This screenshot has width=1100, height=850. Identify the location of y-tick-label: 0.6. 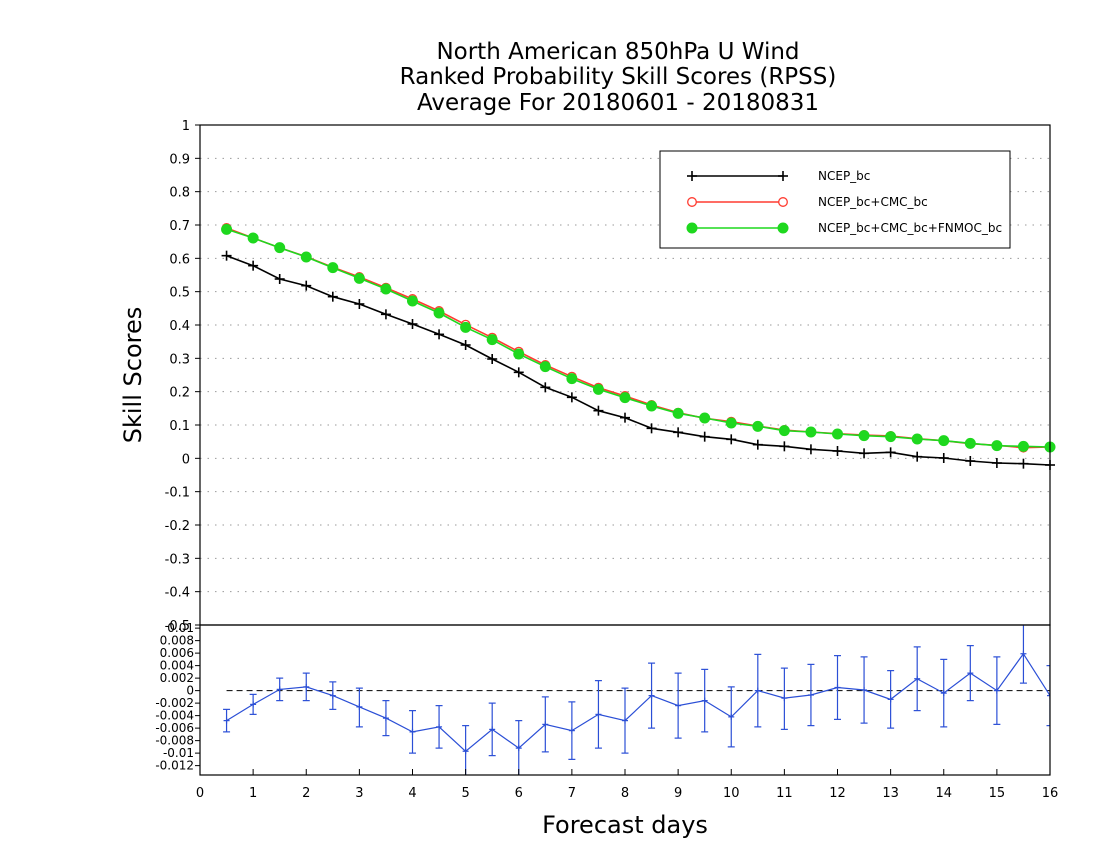
(179, 259).